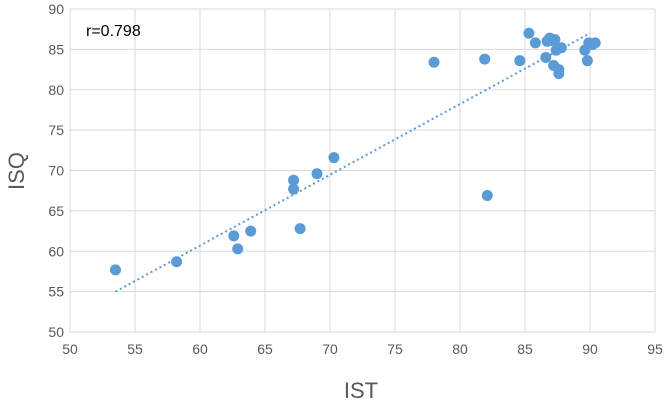  What do you see at coordinates (135, 349) in the screenshot?
I see `x-tick-label: 55` at bounding box center [135, 349].